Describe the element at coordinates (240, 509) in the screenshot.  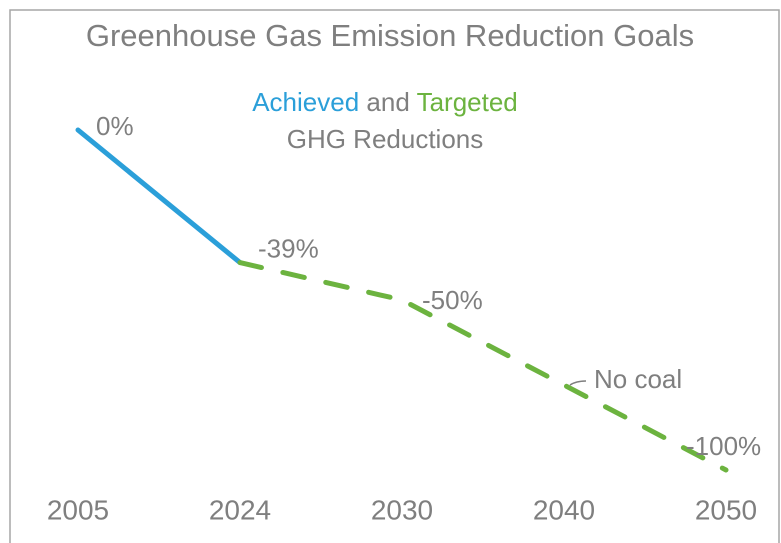
I see `x-tick-label: 2024` at that location.